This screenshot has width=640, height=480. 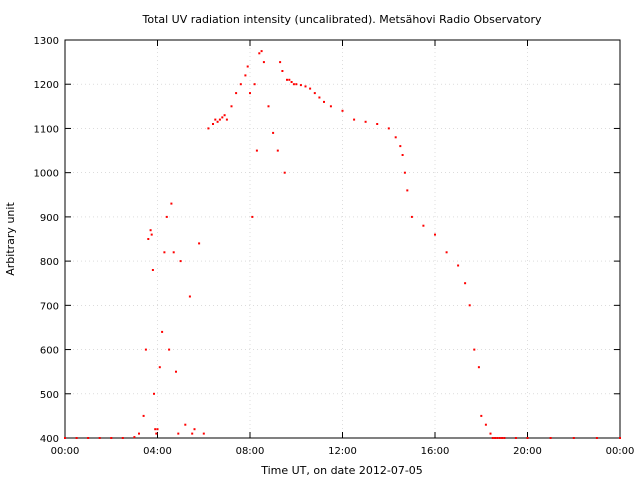 What do you see at coordinates (341, 470) in the screenshot?
I see `x-axis-label: Time UT, on date 2012-07-05` at bounding box center [341, 470].